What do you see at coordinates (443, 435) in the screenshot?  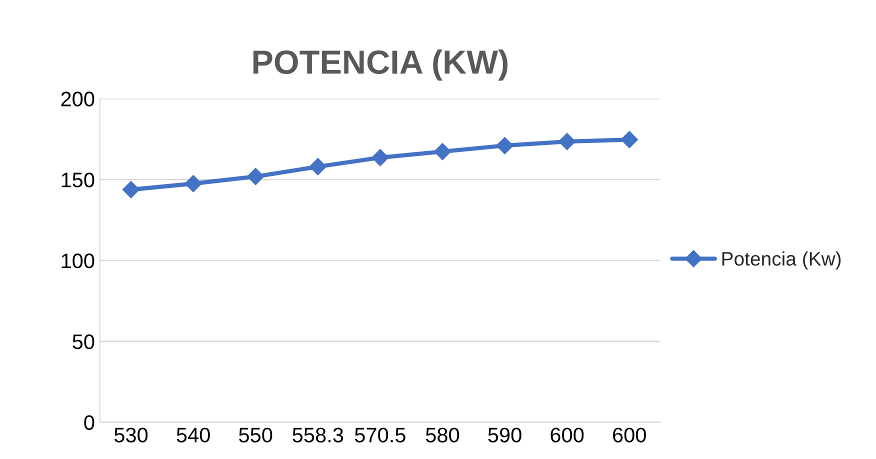 I see `x-tick-label: 580` at bounding box center [443, 435].